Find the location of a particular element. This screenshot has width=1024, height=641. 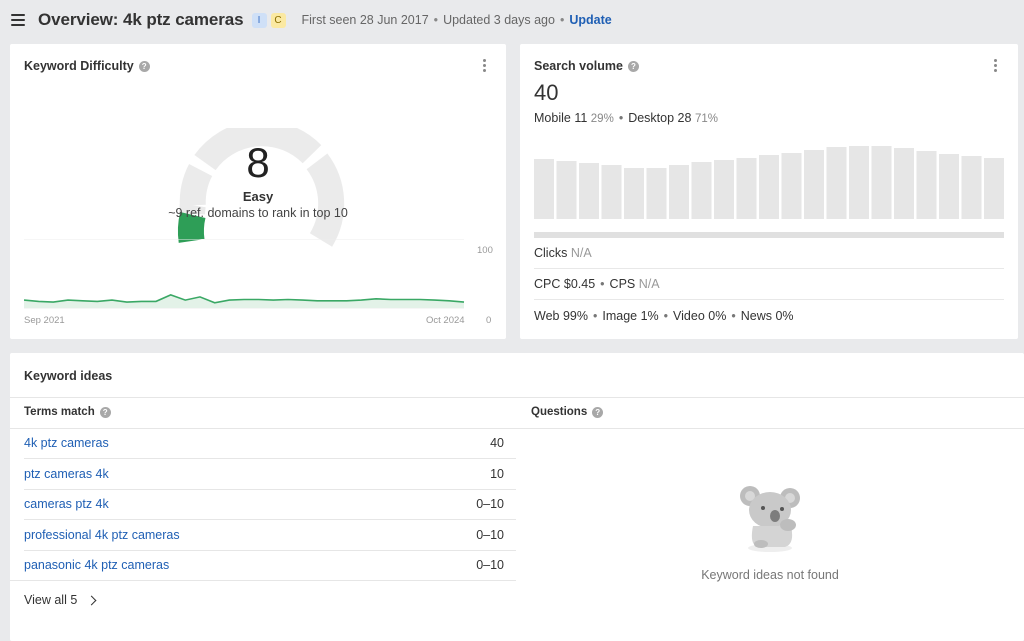

sv-history-chart is located at coordinates (769, 182).